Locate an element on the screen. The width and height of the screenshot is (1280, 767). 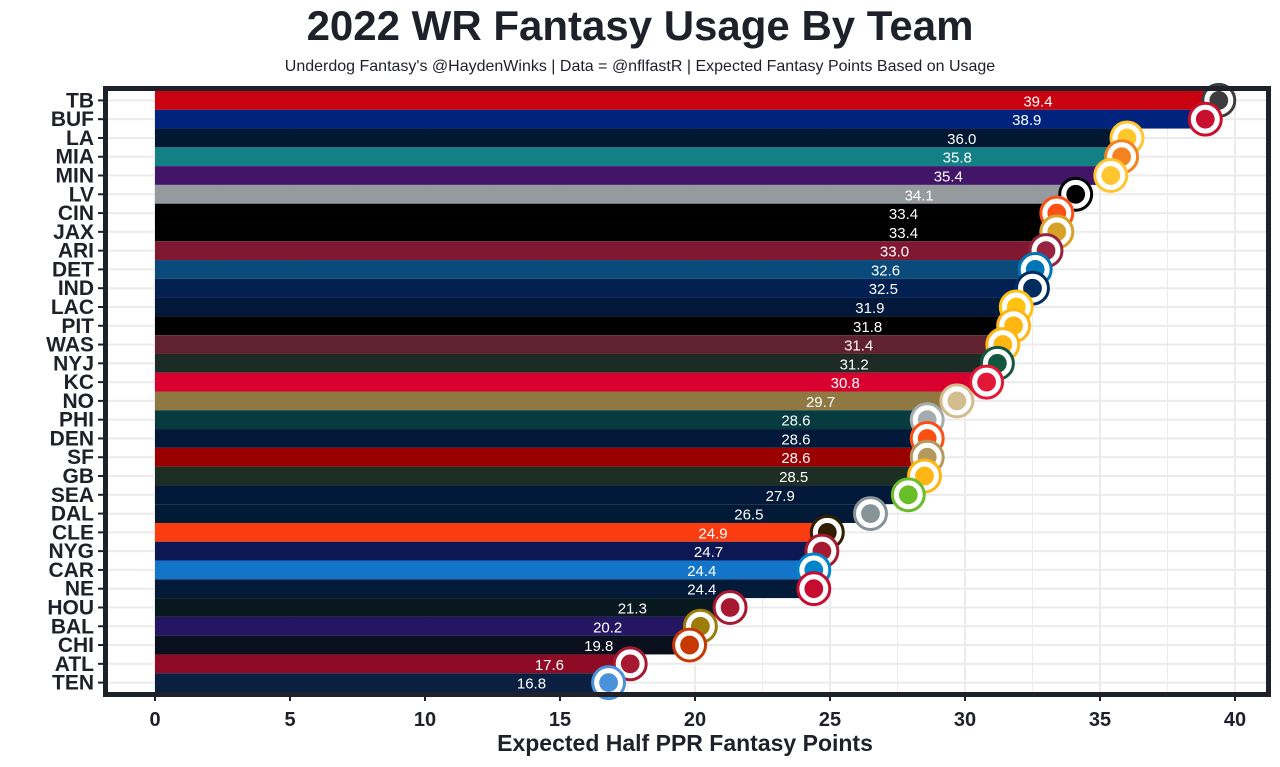
value-label: 35.8 is located at coordinates (957, 158).